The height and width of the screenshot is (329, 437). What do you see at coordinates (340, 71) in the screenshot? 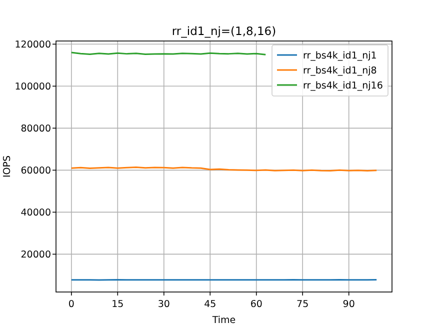
I see `legend-label: rr_bs4k_id1_nj8` at bounding box center [340, 71].